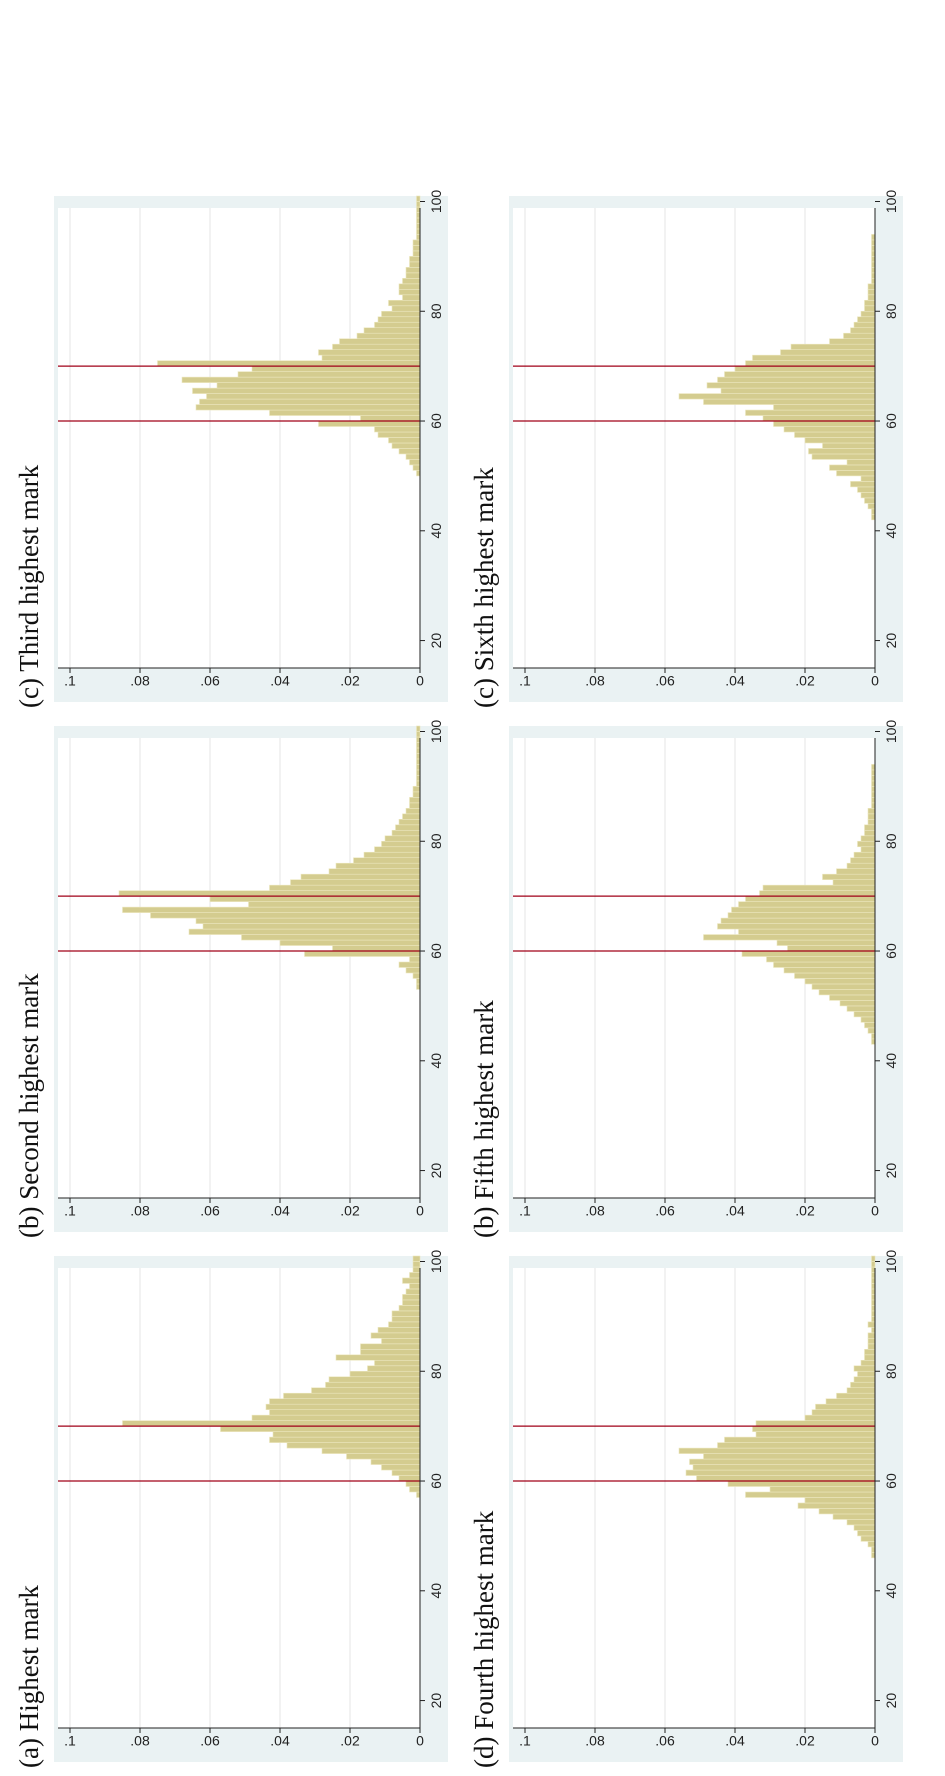 This screenshot has width=945, height=1776. Describe the element at coordinates (436, 951) in the screenshot. I see `x-tick-label: 60` at that location.